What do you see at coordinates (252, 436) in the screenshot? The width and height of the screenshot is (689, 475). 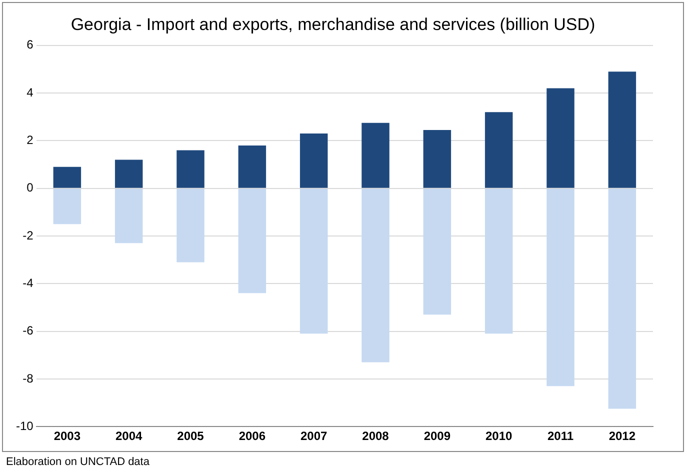 I see `x-tick-label: 2006` at bounding box center [252, 436].